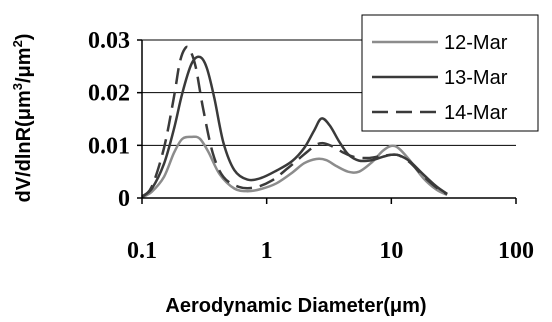 The width and height of the screenshot is (552, 322). I want to click on series-line-12-mar, so click(294, 167).